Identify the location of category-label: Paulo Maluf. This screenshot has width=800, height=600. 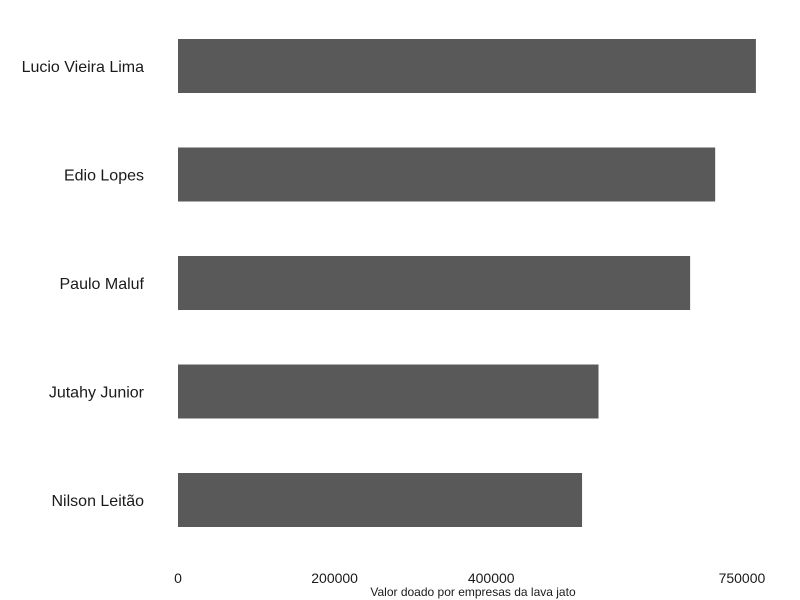
(102, 284).